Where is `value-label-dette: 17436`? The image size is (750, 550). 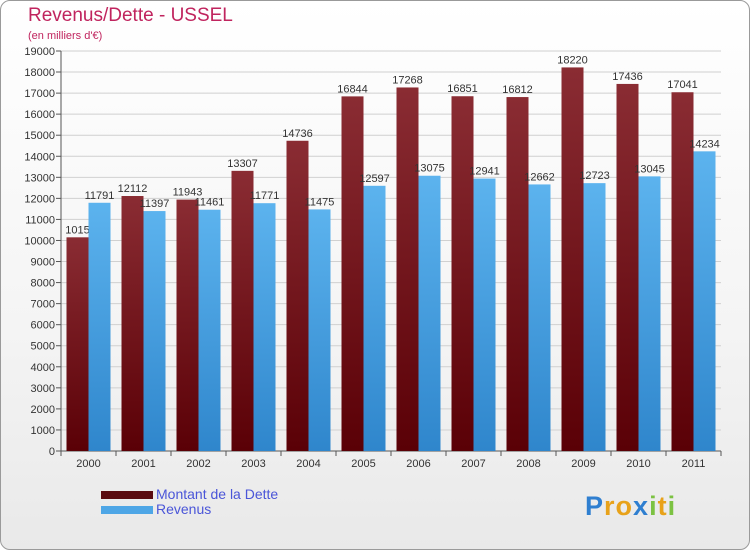
value-label-dette: 17436 is located at coordinates (627, 77).